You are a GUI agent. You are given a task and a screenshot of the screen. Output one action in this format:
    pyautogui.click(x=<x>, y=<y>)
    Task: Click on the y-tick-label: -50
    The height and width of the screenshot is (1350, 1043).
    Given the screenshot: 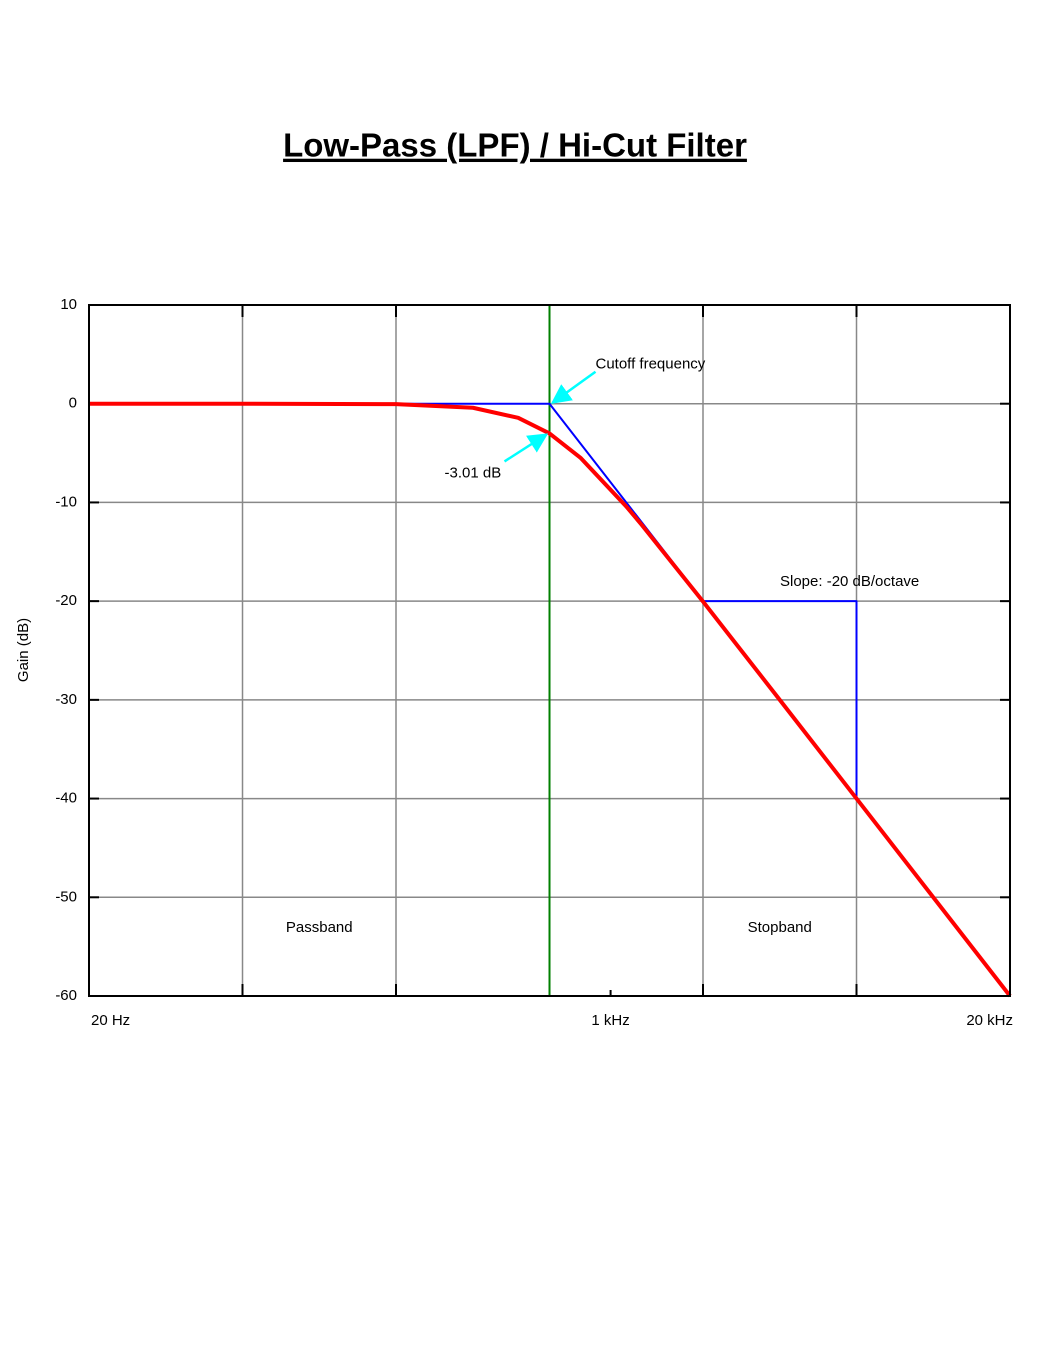 What is the action you would take?
    pyautogui.click(x=66, y=896)
    